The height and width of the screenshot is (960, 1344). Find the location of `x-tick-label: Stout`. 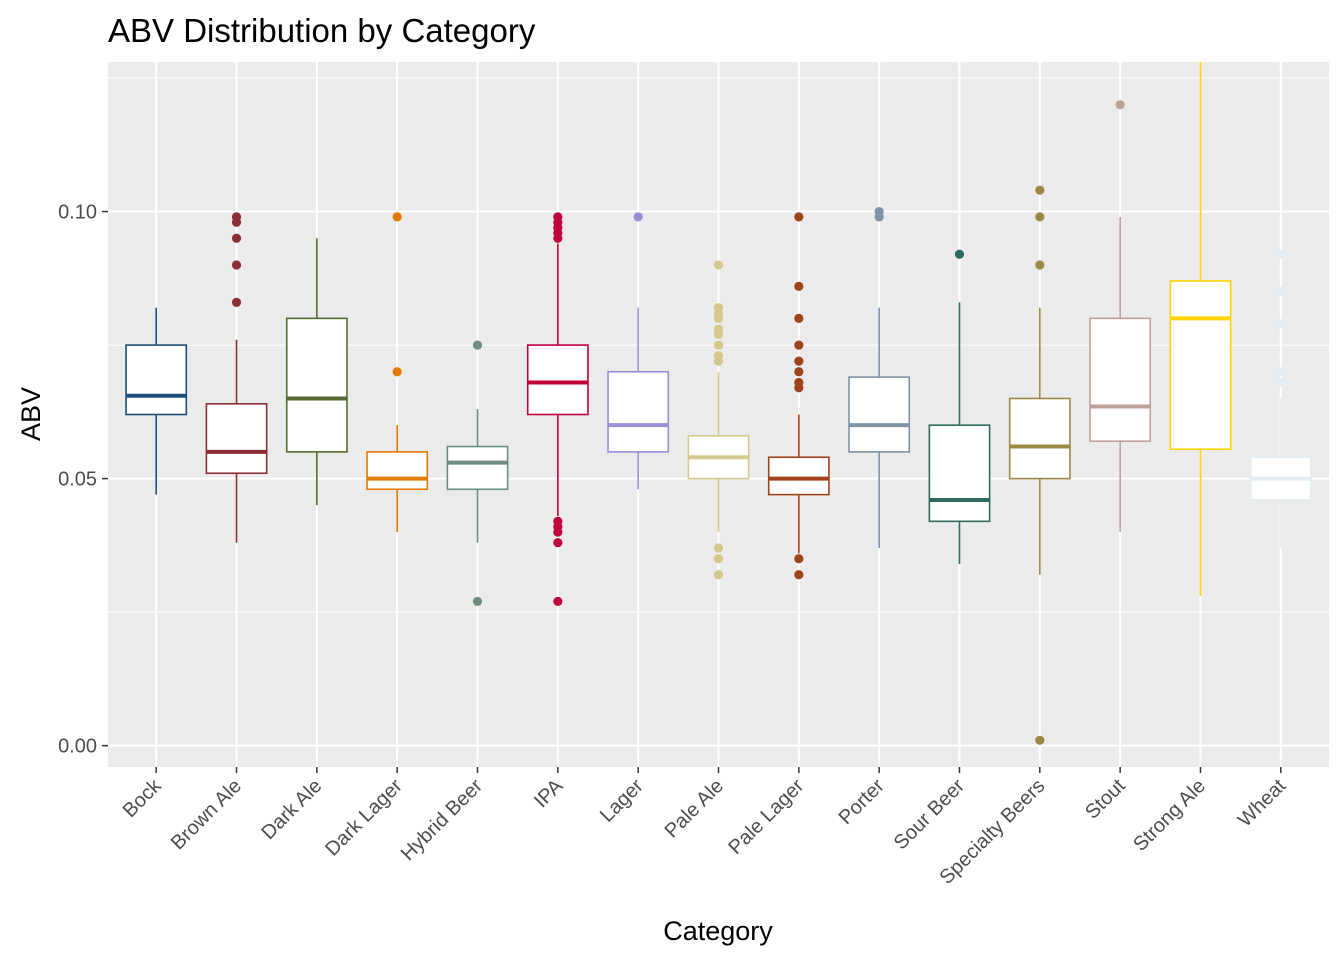

x-tick-label: Stout is located at coordinates (1105, 799).